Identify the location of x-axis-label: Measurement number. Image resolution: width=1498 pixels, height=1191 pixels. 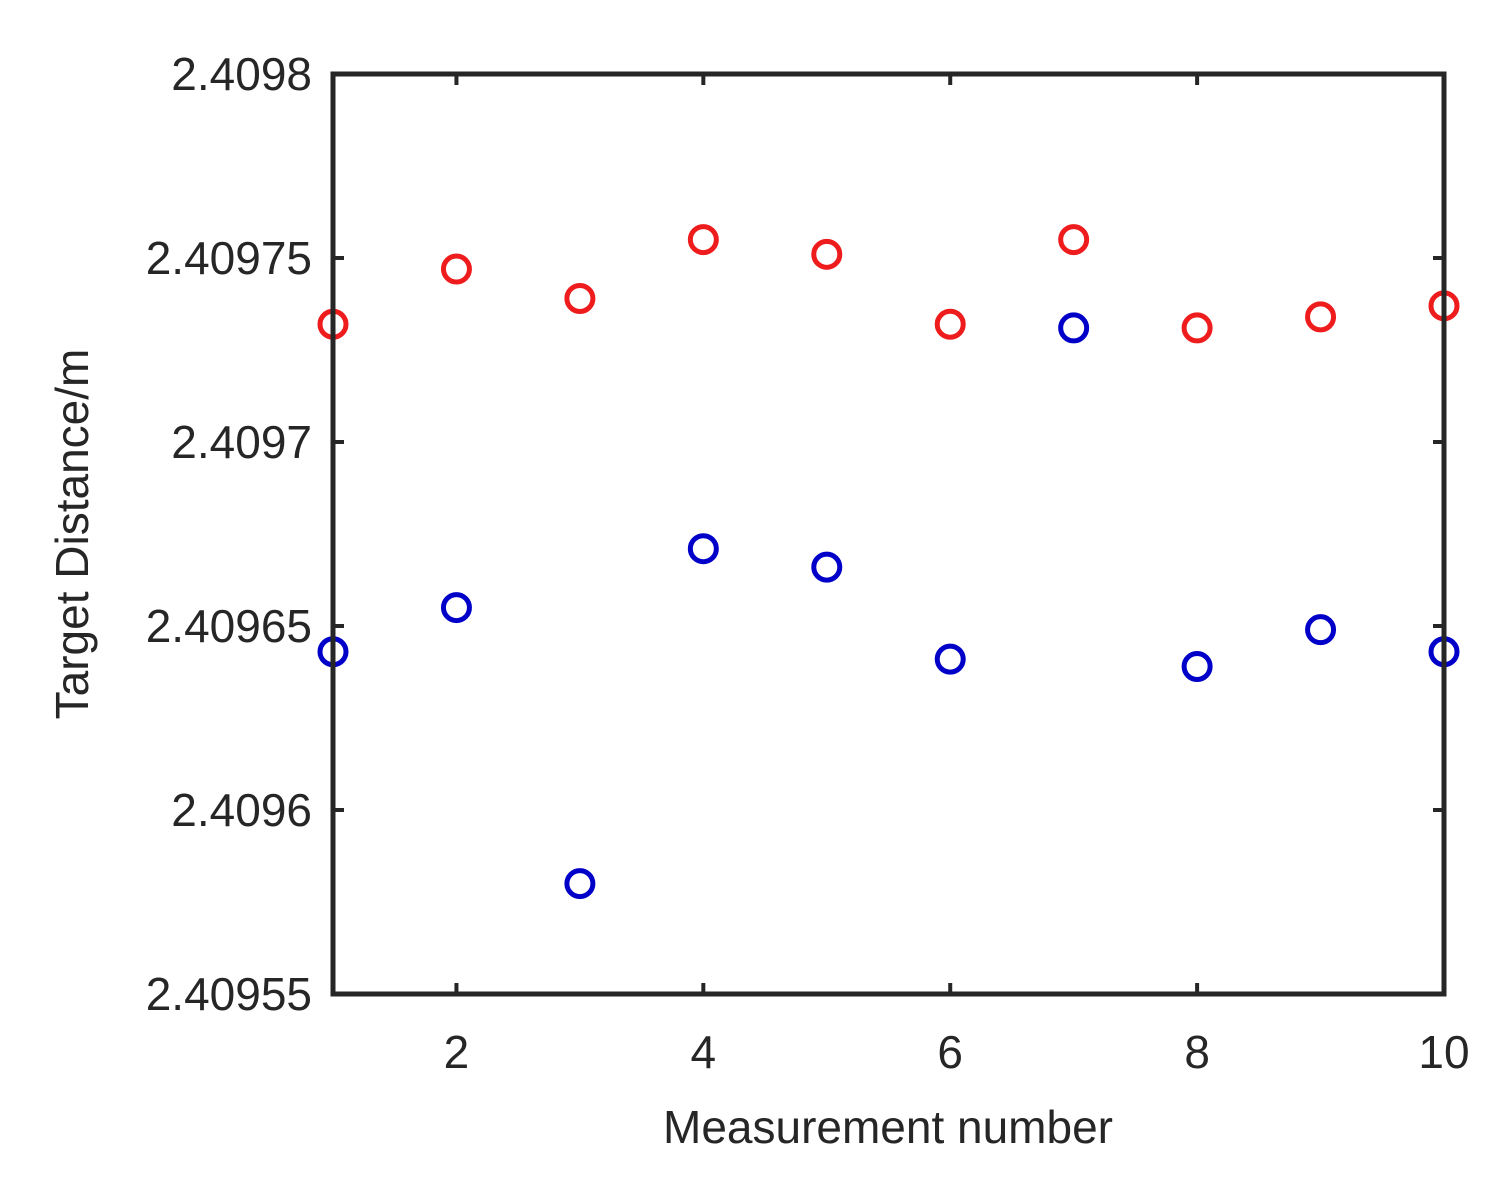
(888, 1127).